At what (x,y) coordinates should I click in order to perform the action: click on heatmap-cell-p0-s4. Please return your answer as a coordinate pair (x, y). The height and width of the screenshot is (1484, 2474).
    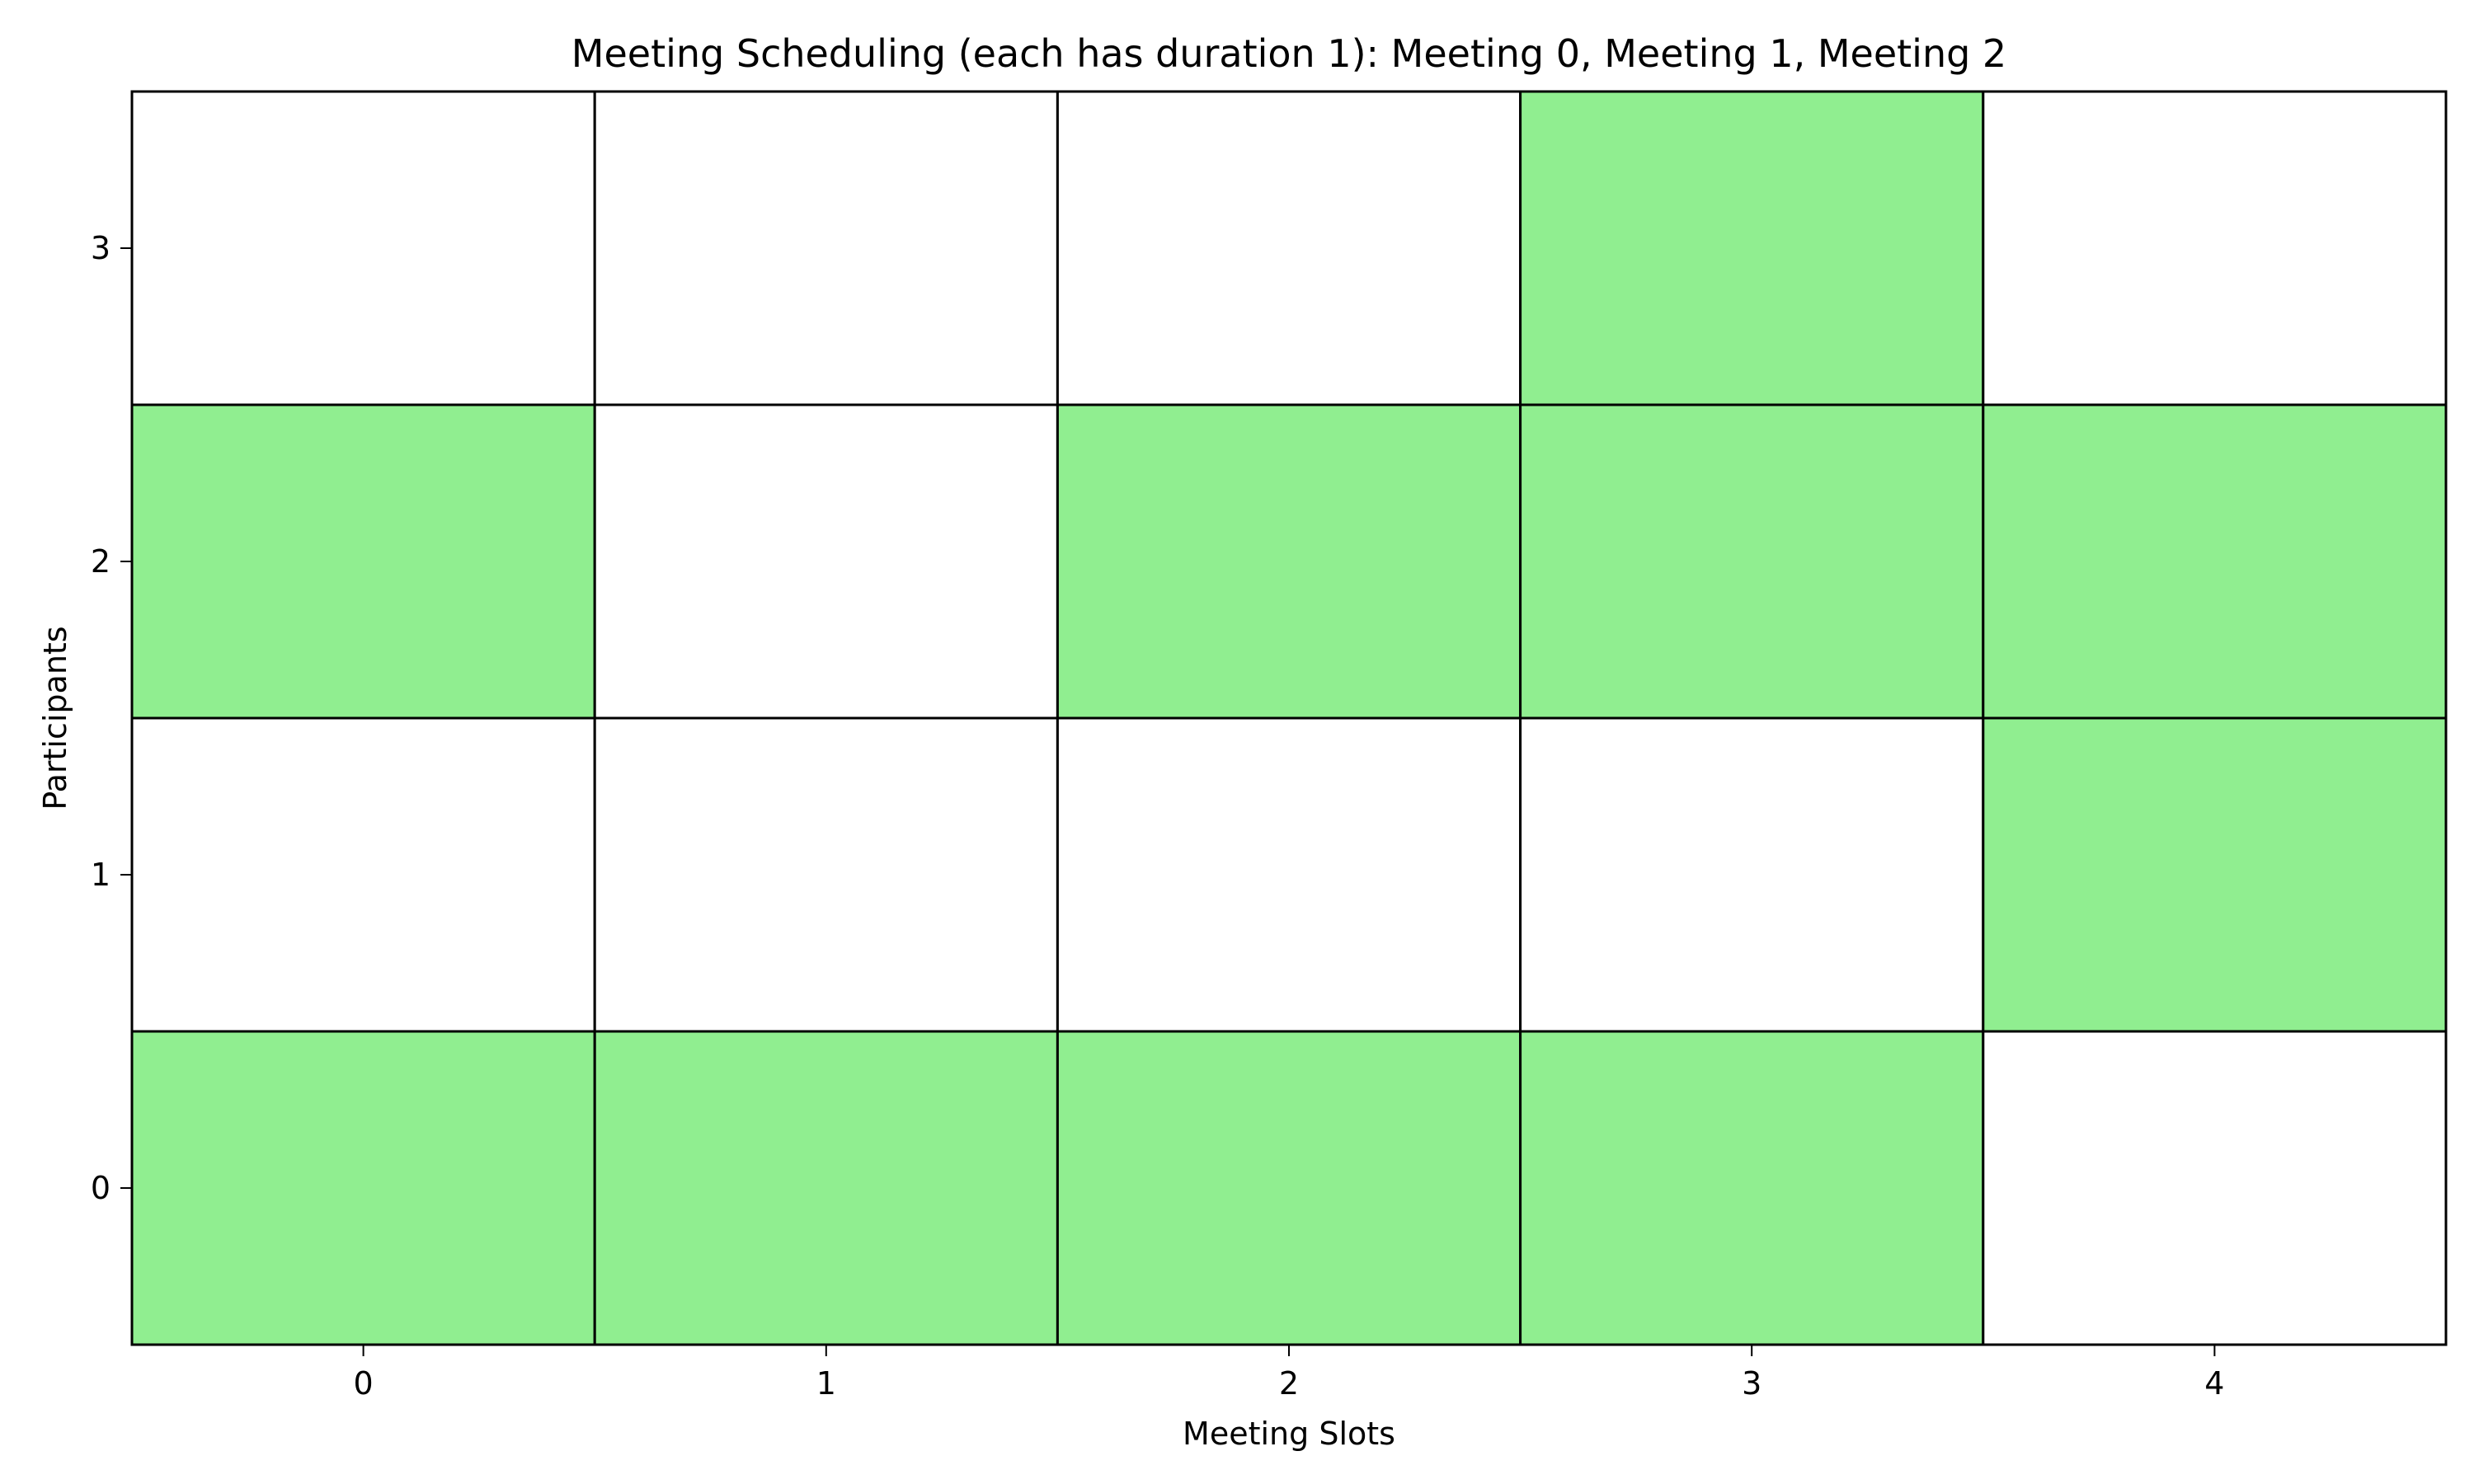
    Looking at the image, I should click on (2215, 1188).